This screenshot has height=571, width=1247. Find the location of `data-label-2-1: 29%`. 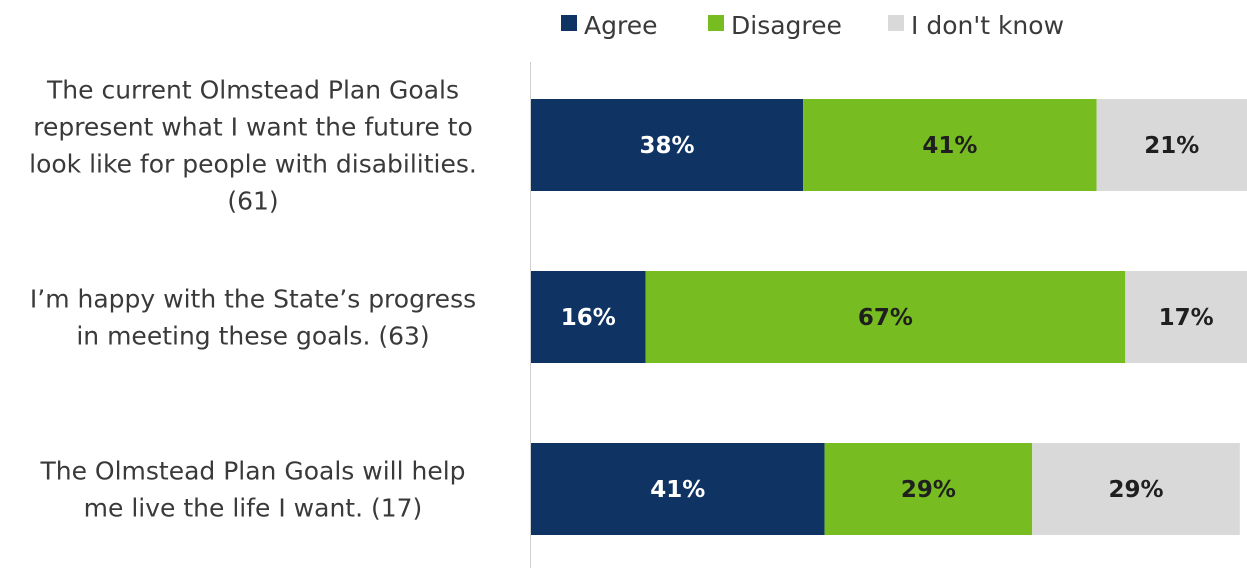

data-label-2-1: 29% is located at coordinates (928, 490).